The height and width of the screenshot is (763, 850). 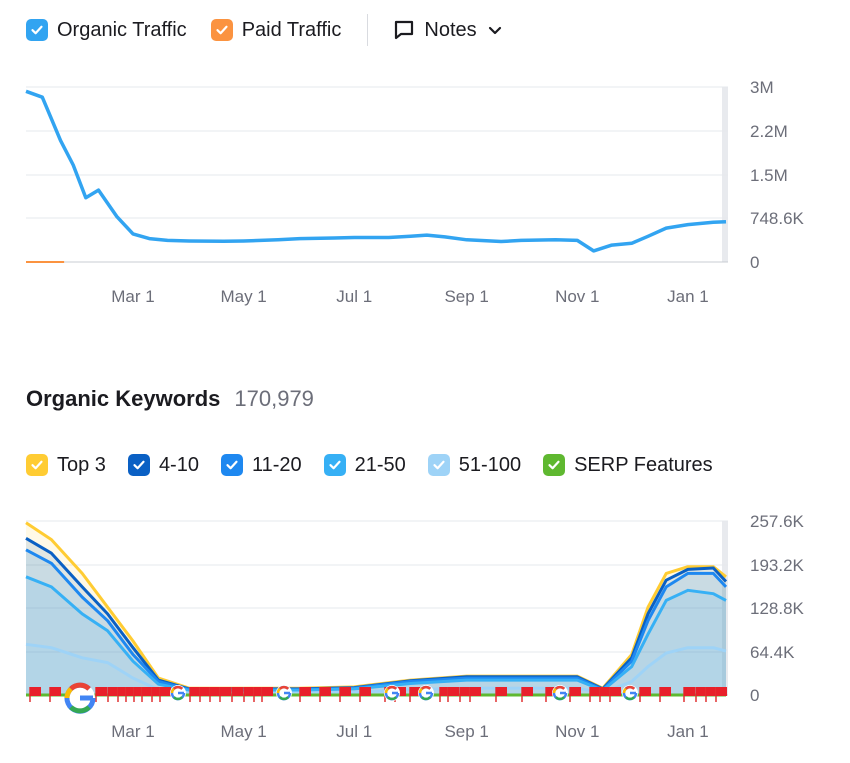 What do you see at coordinates (772, 652) in the screenshot?
I see `y-tick-label: 64.4K` at bounding box center [772, 652].